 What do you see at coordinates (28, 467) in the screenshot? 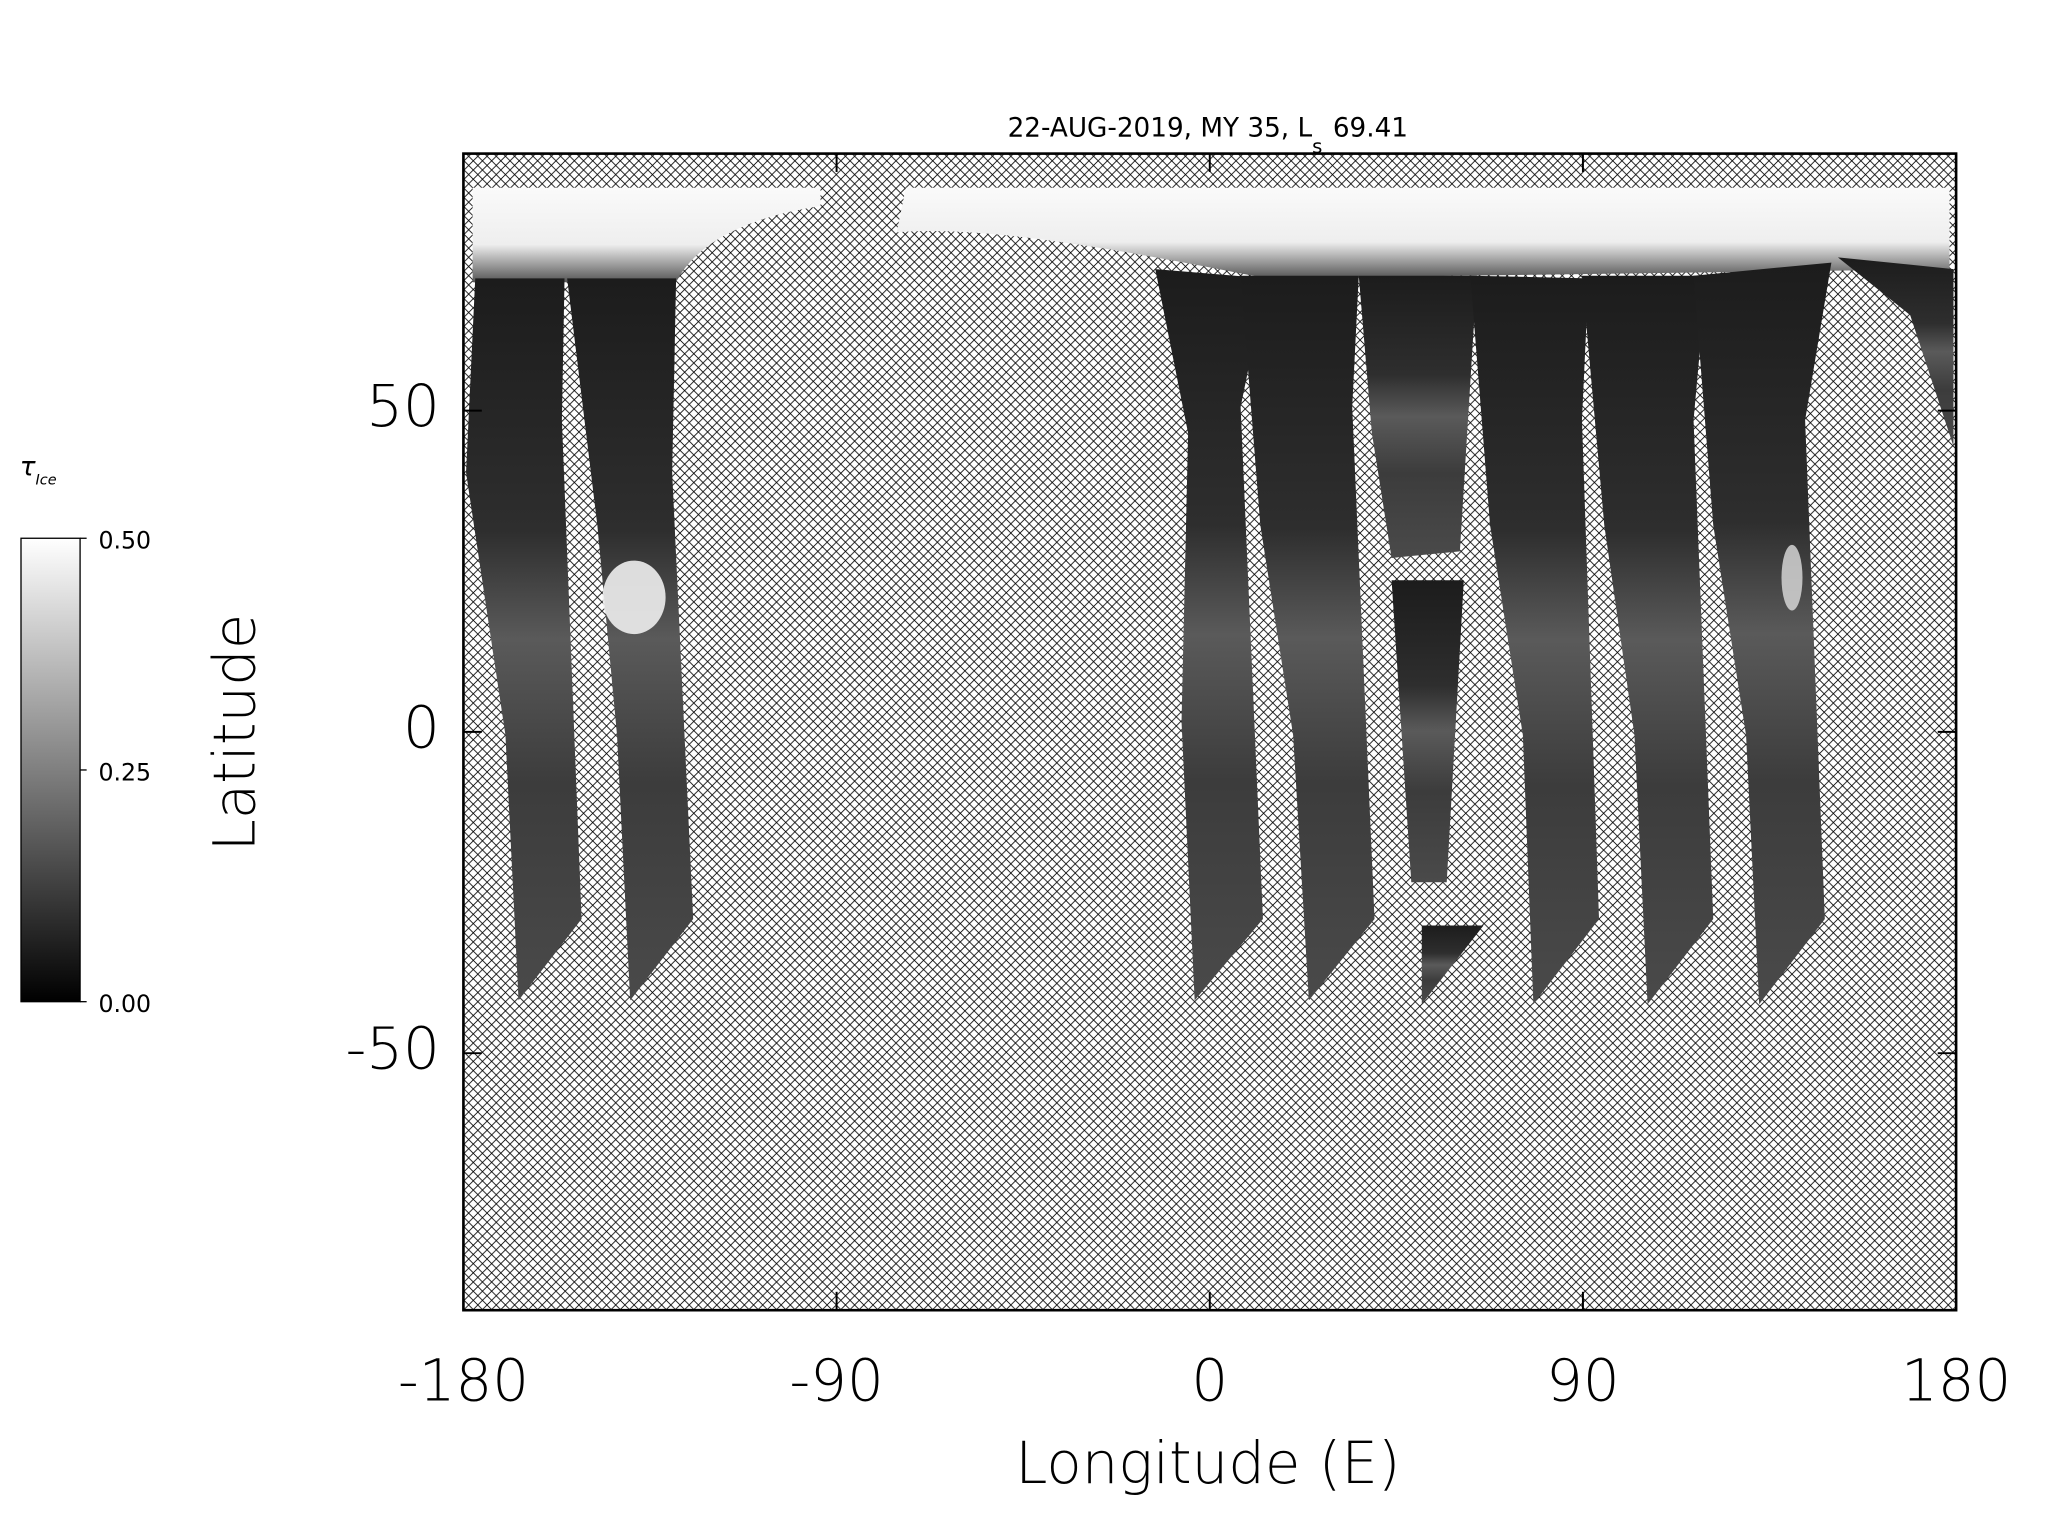
I see `colorbar-symbol: τ` at bounding box center [28, 467].